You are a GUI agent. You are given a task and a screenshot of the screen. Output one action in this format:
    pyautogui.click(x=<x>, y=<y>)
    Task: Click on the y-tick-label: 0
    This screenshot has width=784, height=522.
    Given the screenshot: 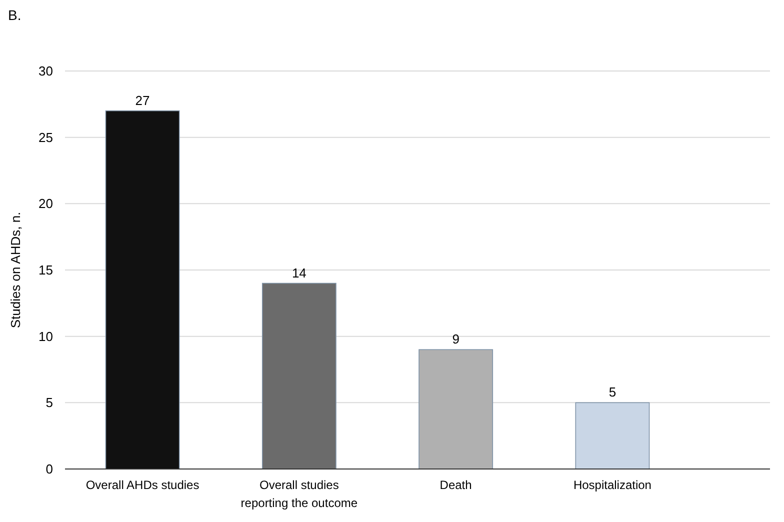 What is the action you would take?
    pyautogui.click(x=49, y=469)
    